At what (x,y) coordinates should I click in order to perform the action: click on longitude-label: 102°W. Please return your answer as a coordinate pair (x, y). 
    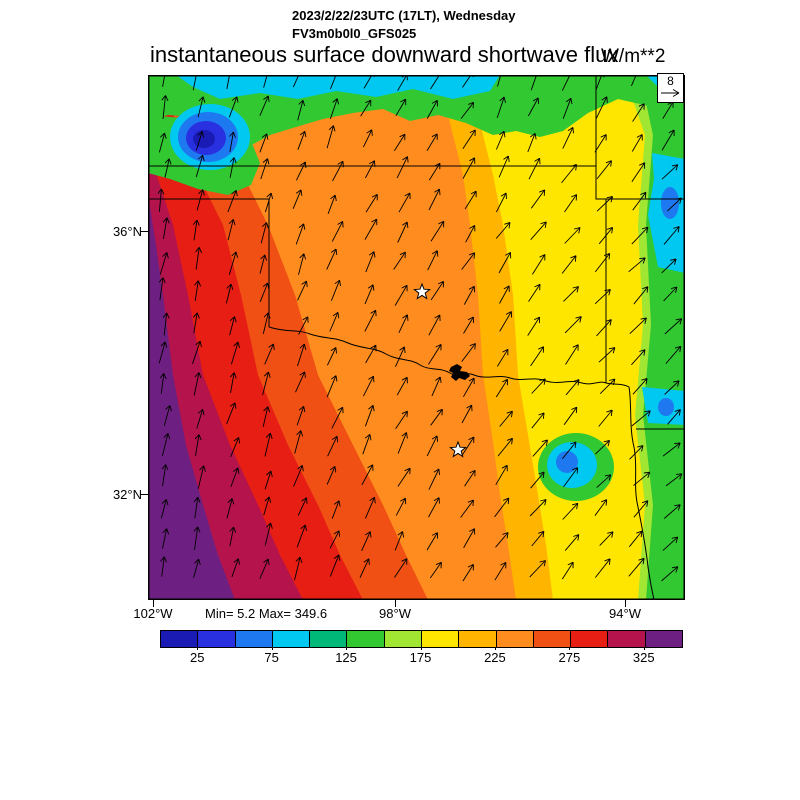
    Looking at the image, I should click on (153, 613).